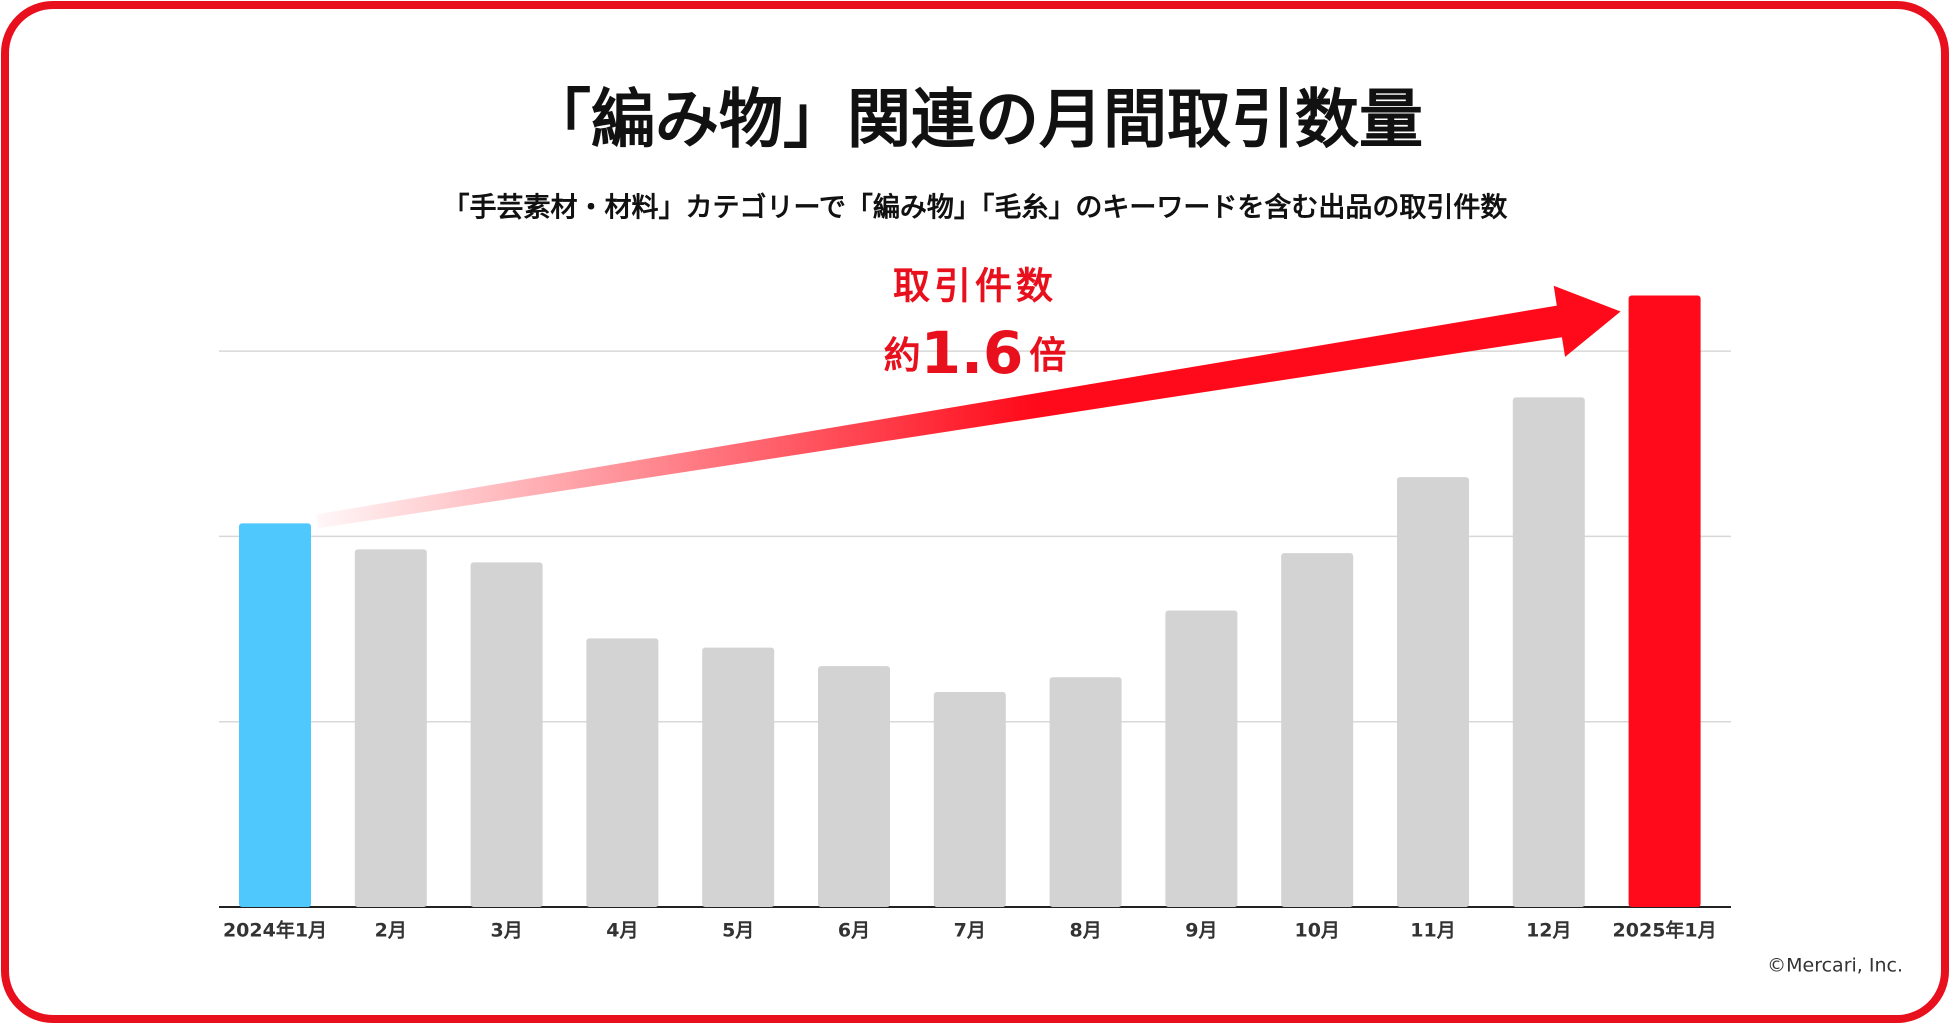 The width and height of the screenshot is (1950, 1024). I want to click on credit: ©Mercari, Inc., so click(1835, 966).